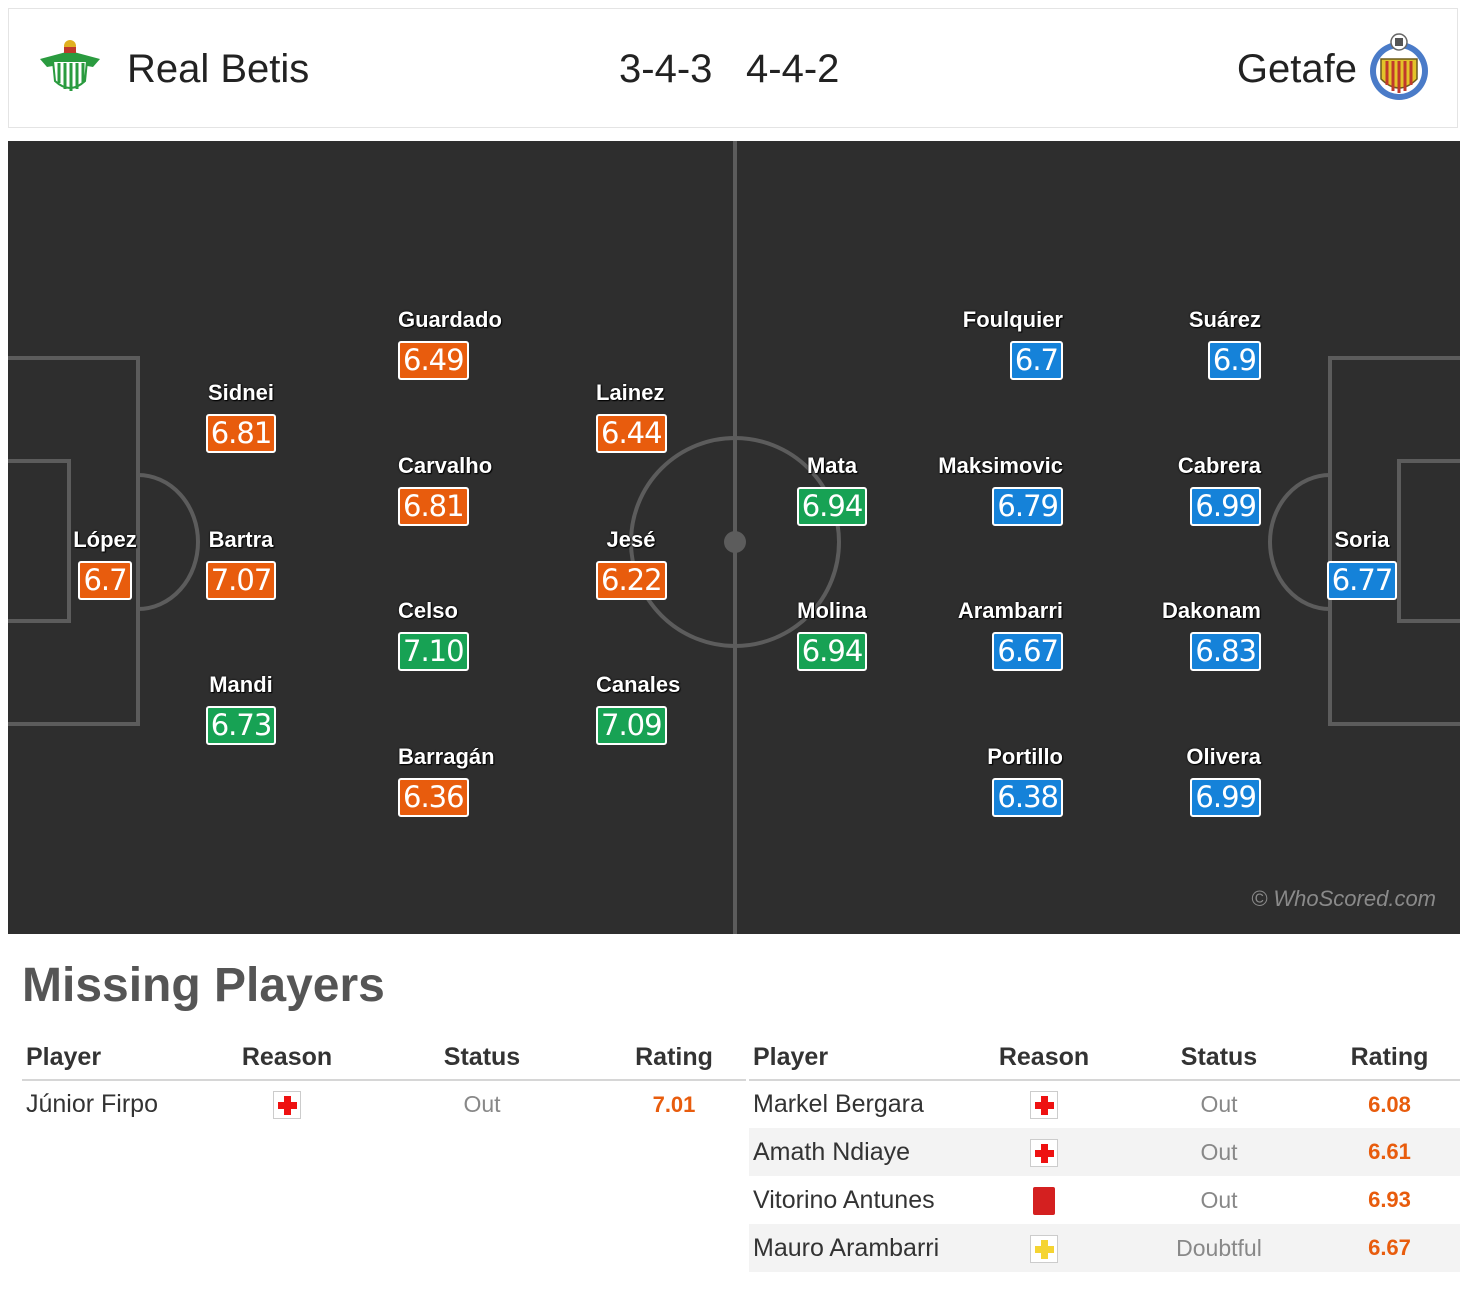 The image size is (1460, 1303). Describe the element at coordinates (832, 465) in the screenshot. I see `player-name: Mata` at that location.